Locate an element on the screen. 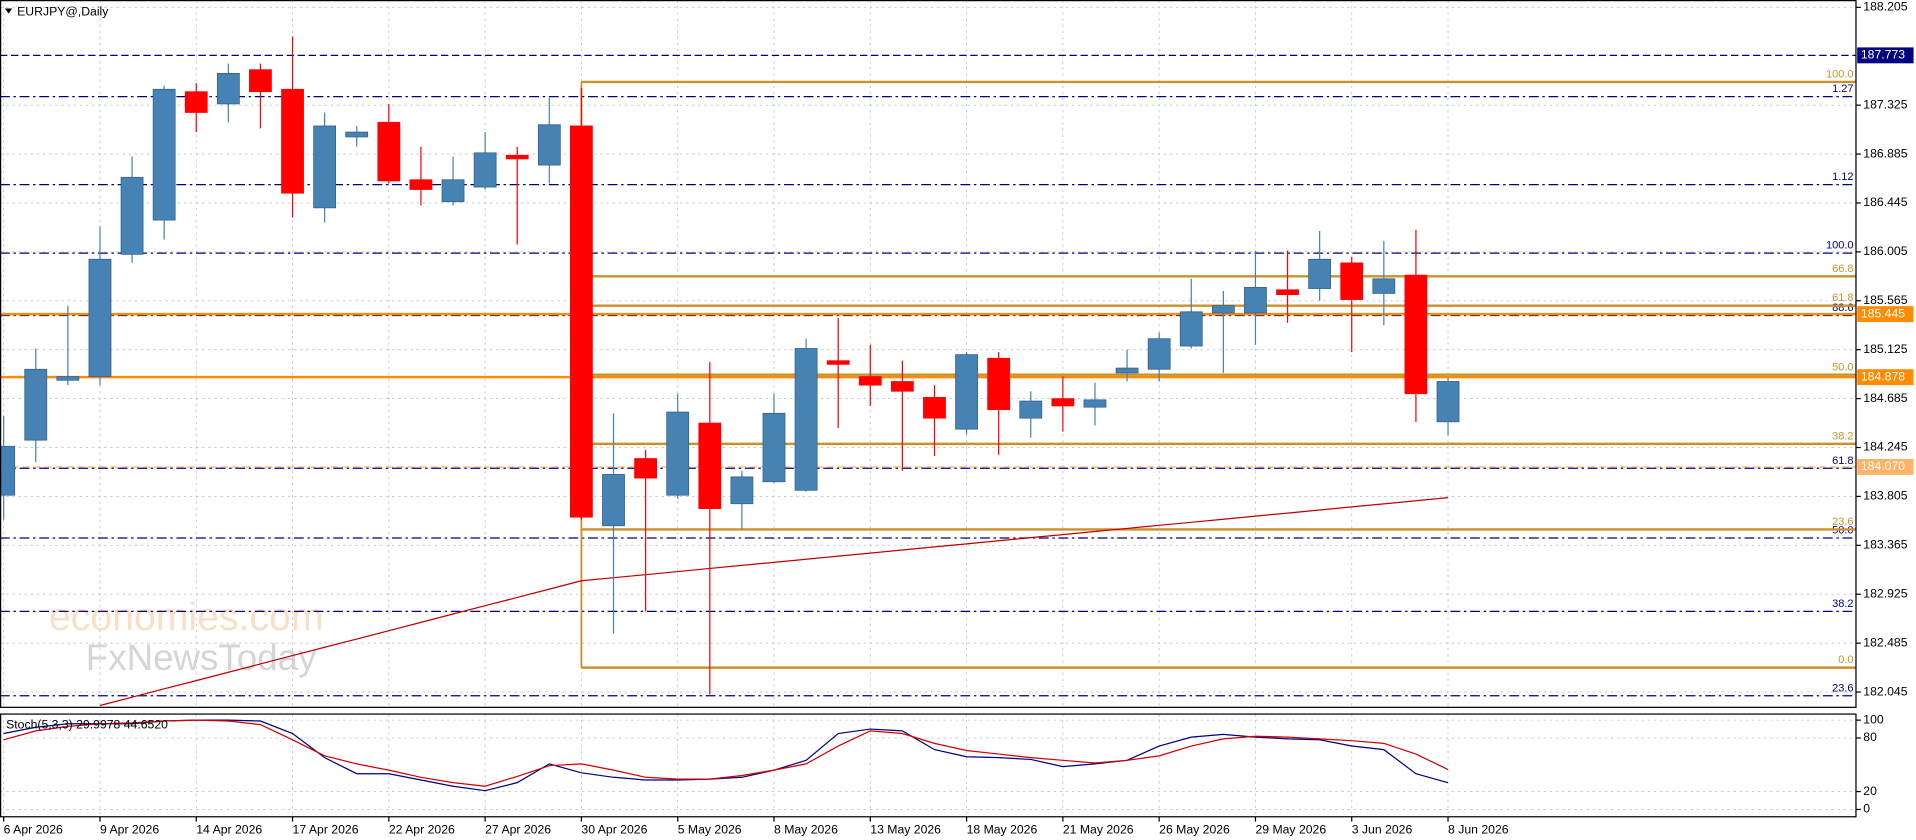  fib-box-label: 100.0 is located at coordinates (1840, 74).